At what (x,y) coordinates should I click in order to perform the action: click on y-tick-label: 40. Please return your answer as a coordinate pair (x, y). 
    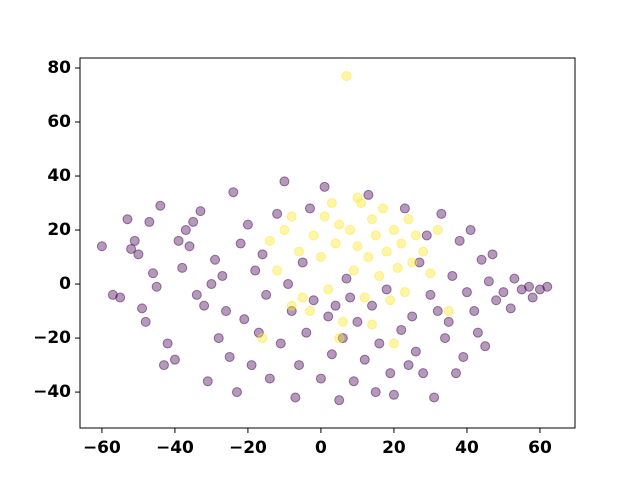
    Looking at the image, I should click on (59, 176).